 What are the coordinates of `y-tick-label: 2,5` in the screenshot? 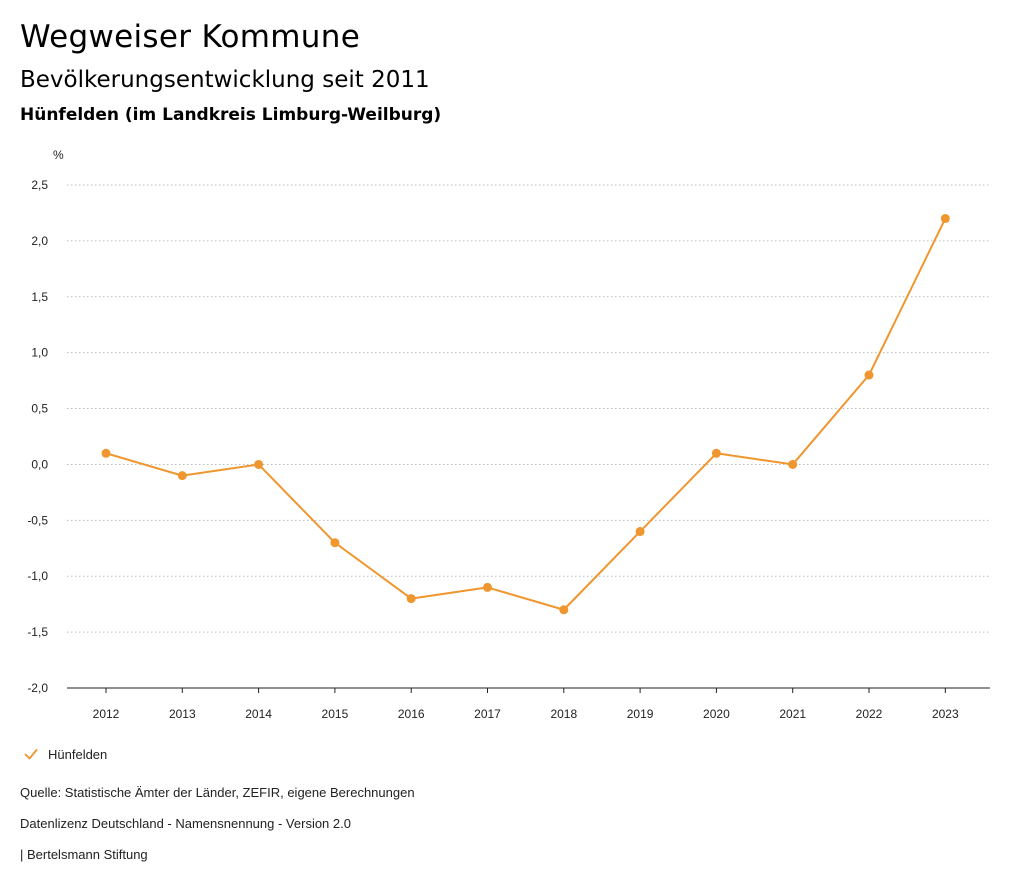 It's located at (39, 185).